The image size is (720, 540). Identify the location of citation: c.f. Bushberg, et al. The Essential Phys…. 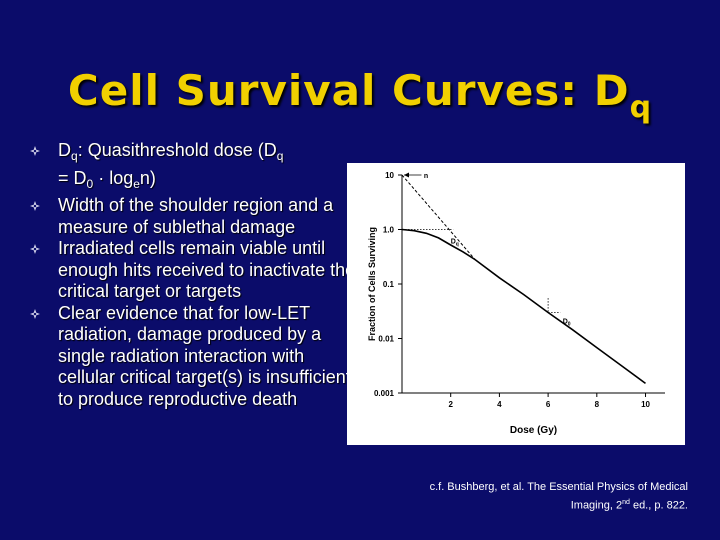
(558, 496).